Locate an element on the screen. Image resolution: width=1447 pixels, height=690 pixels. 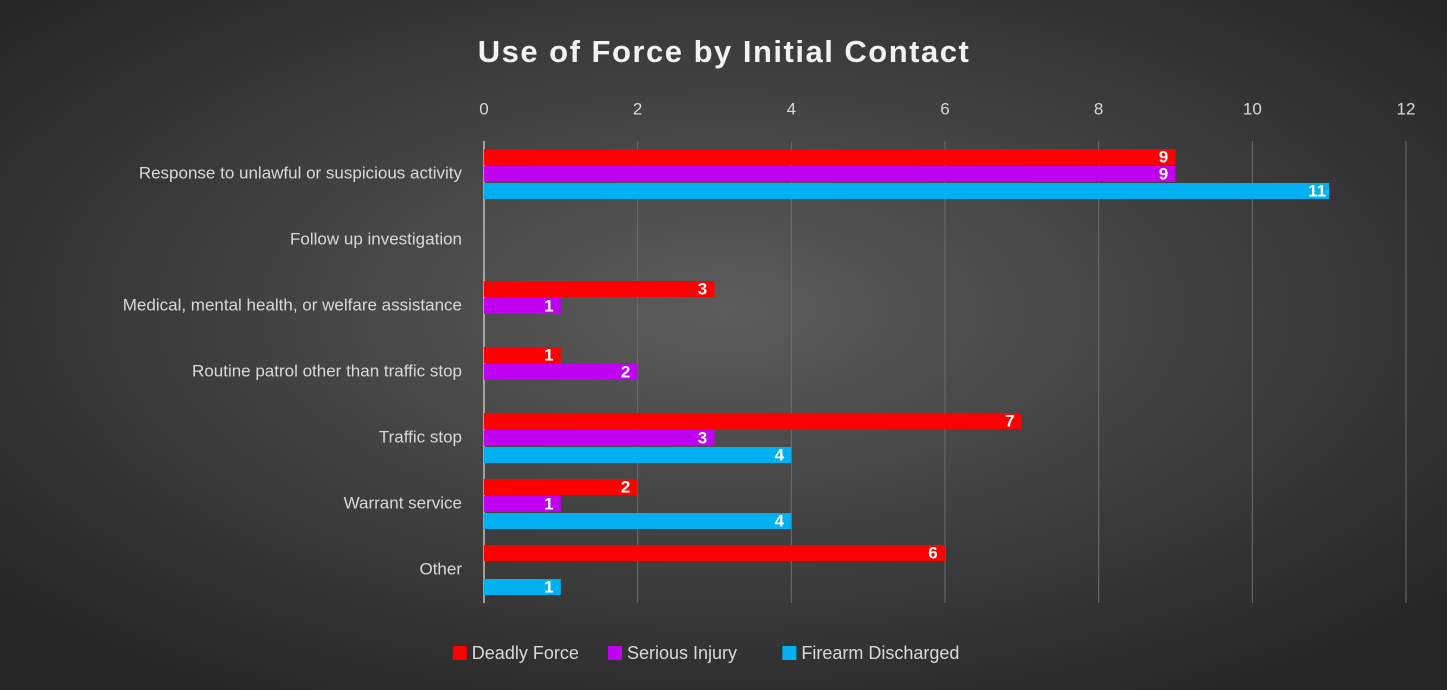
x-tick-label: 0 is located at coordinates (483, 108).